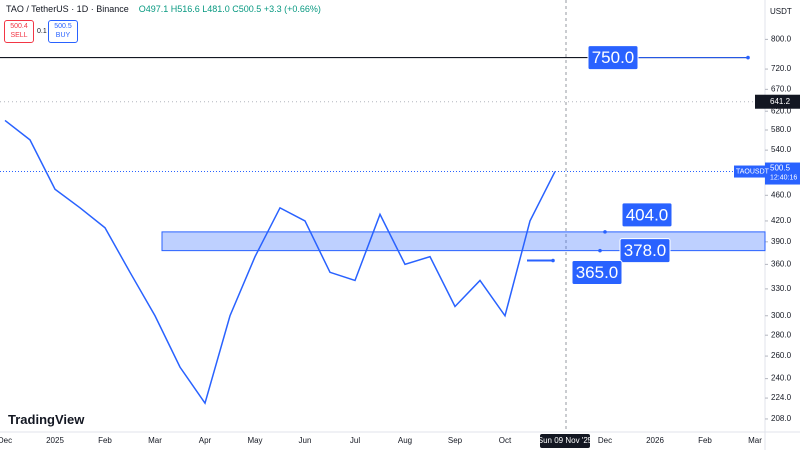 Image resolution: width=800 pixels, height=450 pixels. Describe the element at coordinates (19, 35) in the screenshot. I see `sell-label: SELL` at that location.